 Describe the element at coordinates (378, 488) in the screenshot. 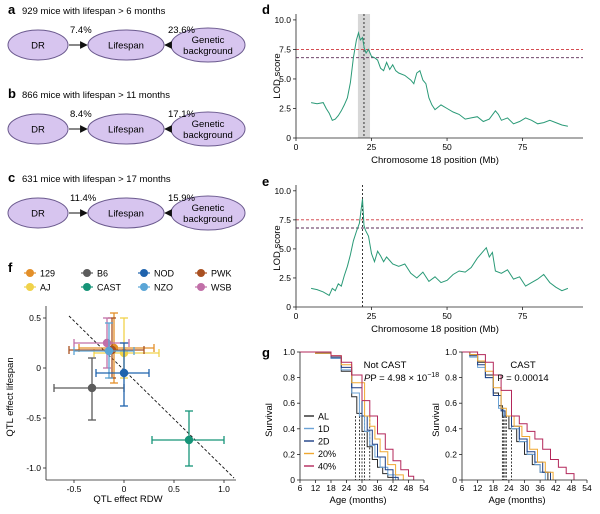

I see `x-tick-label: 36` at that location.